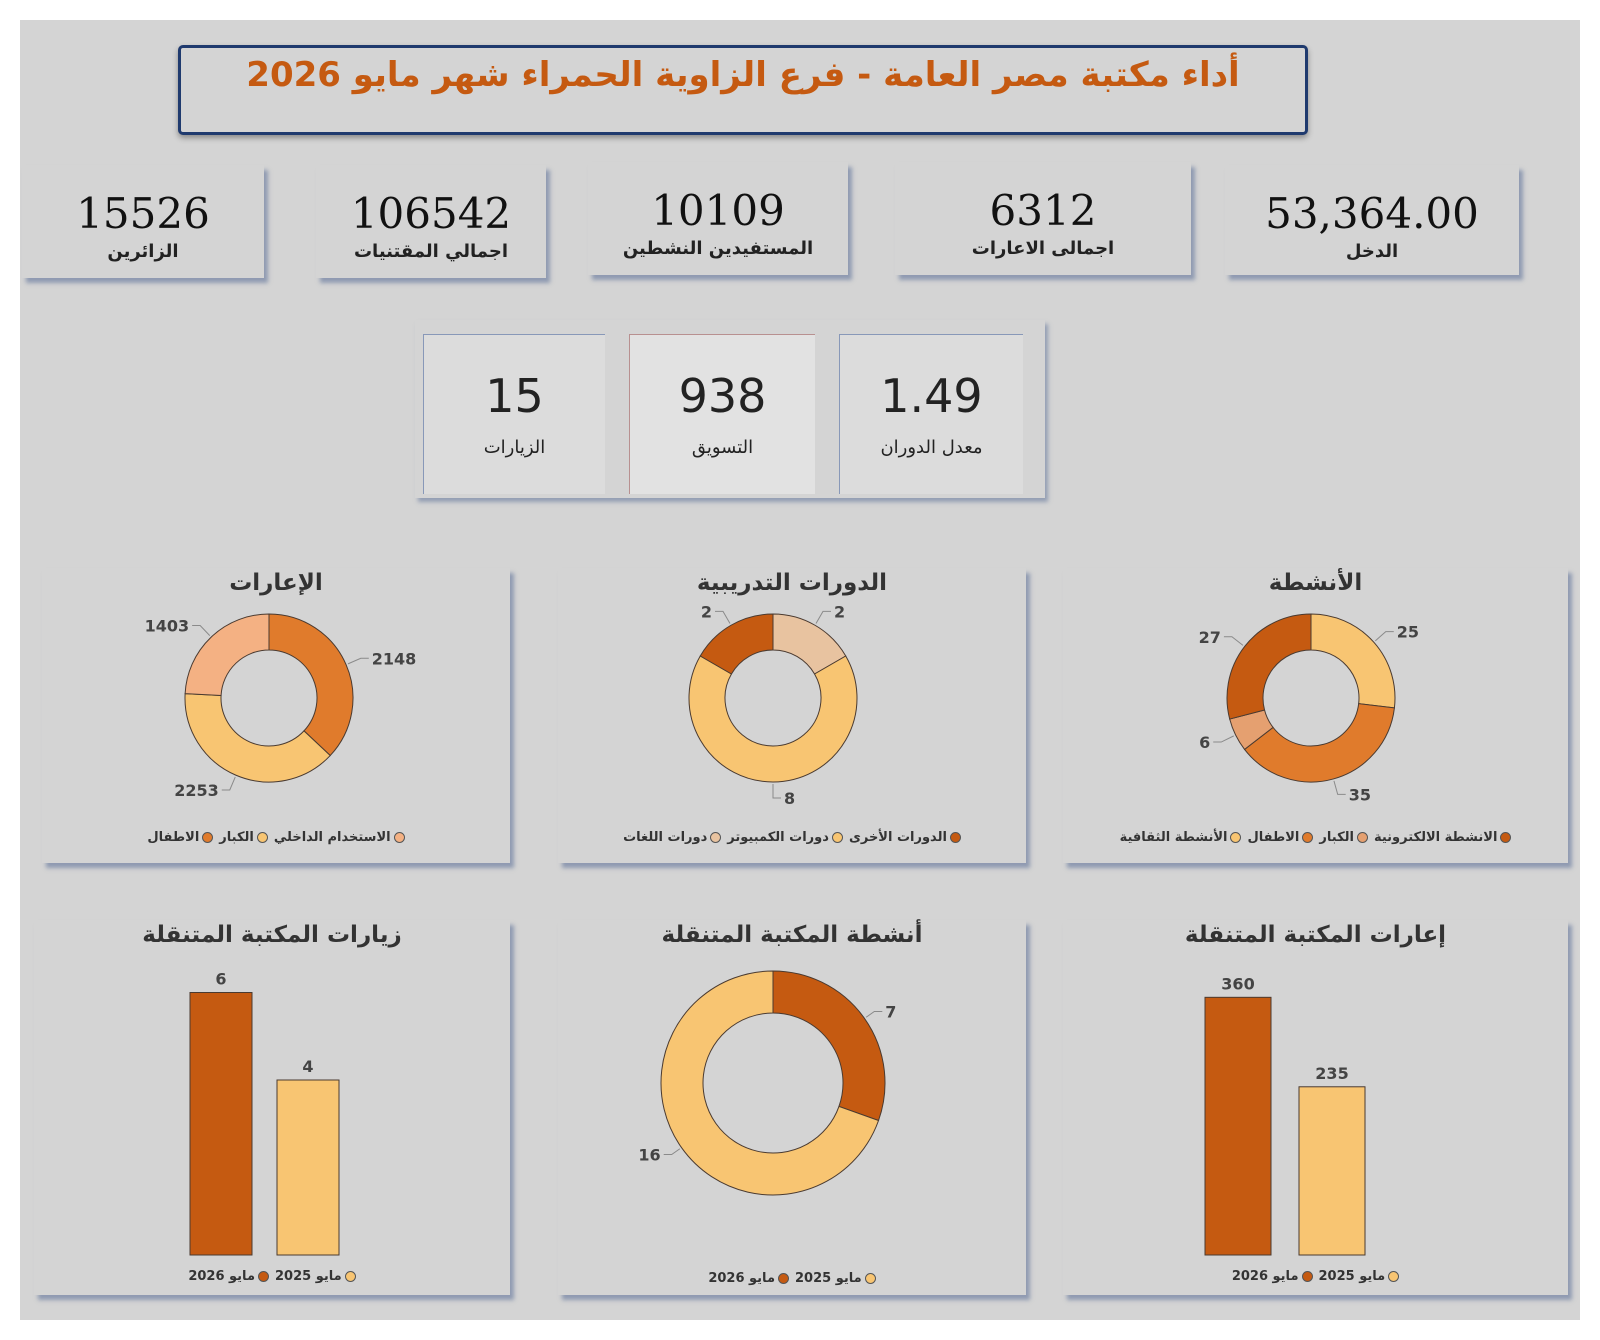 The width and height of the screenshot is (1600, 1340). What do you see at coordinates (1285, 1115) in the screenshot?
I see `chart-svg: 360 235` at bounding box center [1285, 1115].